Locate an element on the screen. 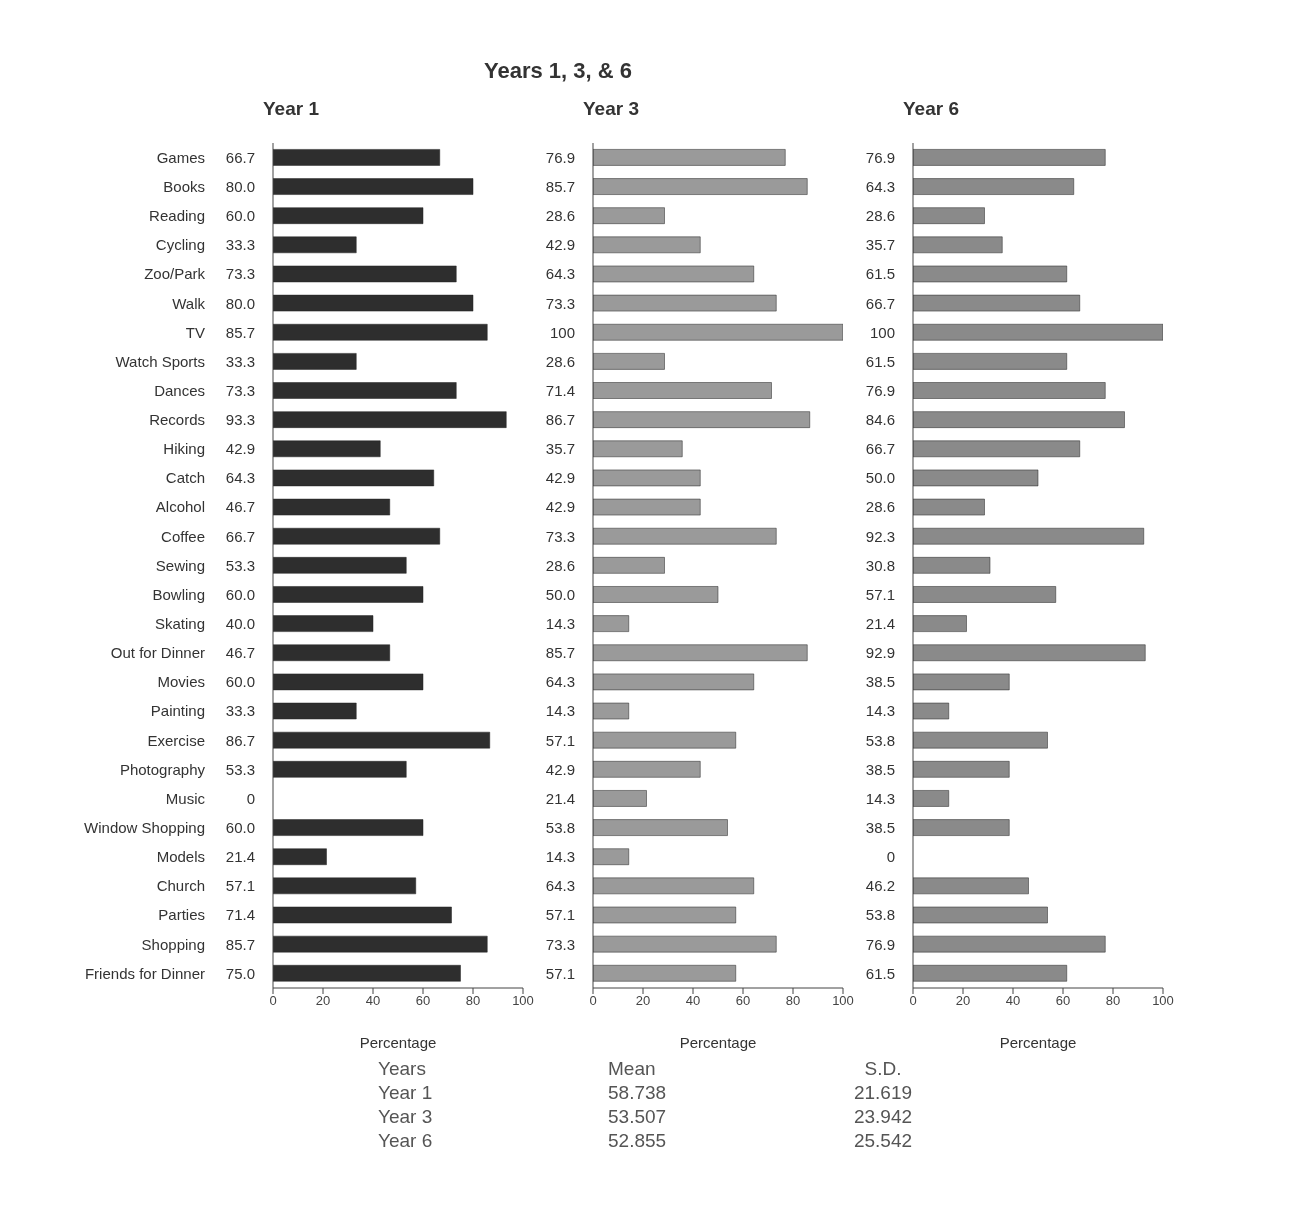 The height and width of the screenshot is (1213, 1289). y-tick-label: Parties is located at coordinates (181, 915).